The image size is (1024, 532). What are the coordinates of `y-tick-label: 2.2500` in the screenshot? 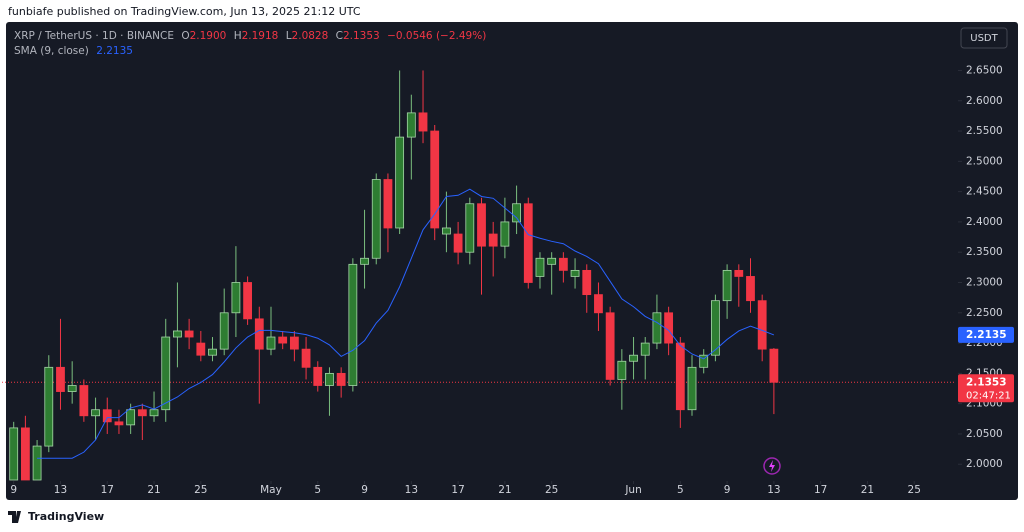 It's located at (984, 313).